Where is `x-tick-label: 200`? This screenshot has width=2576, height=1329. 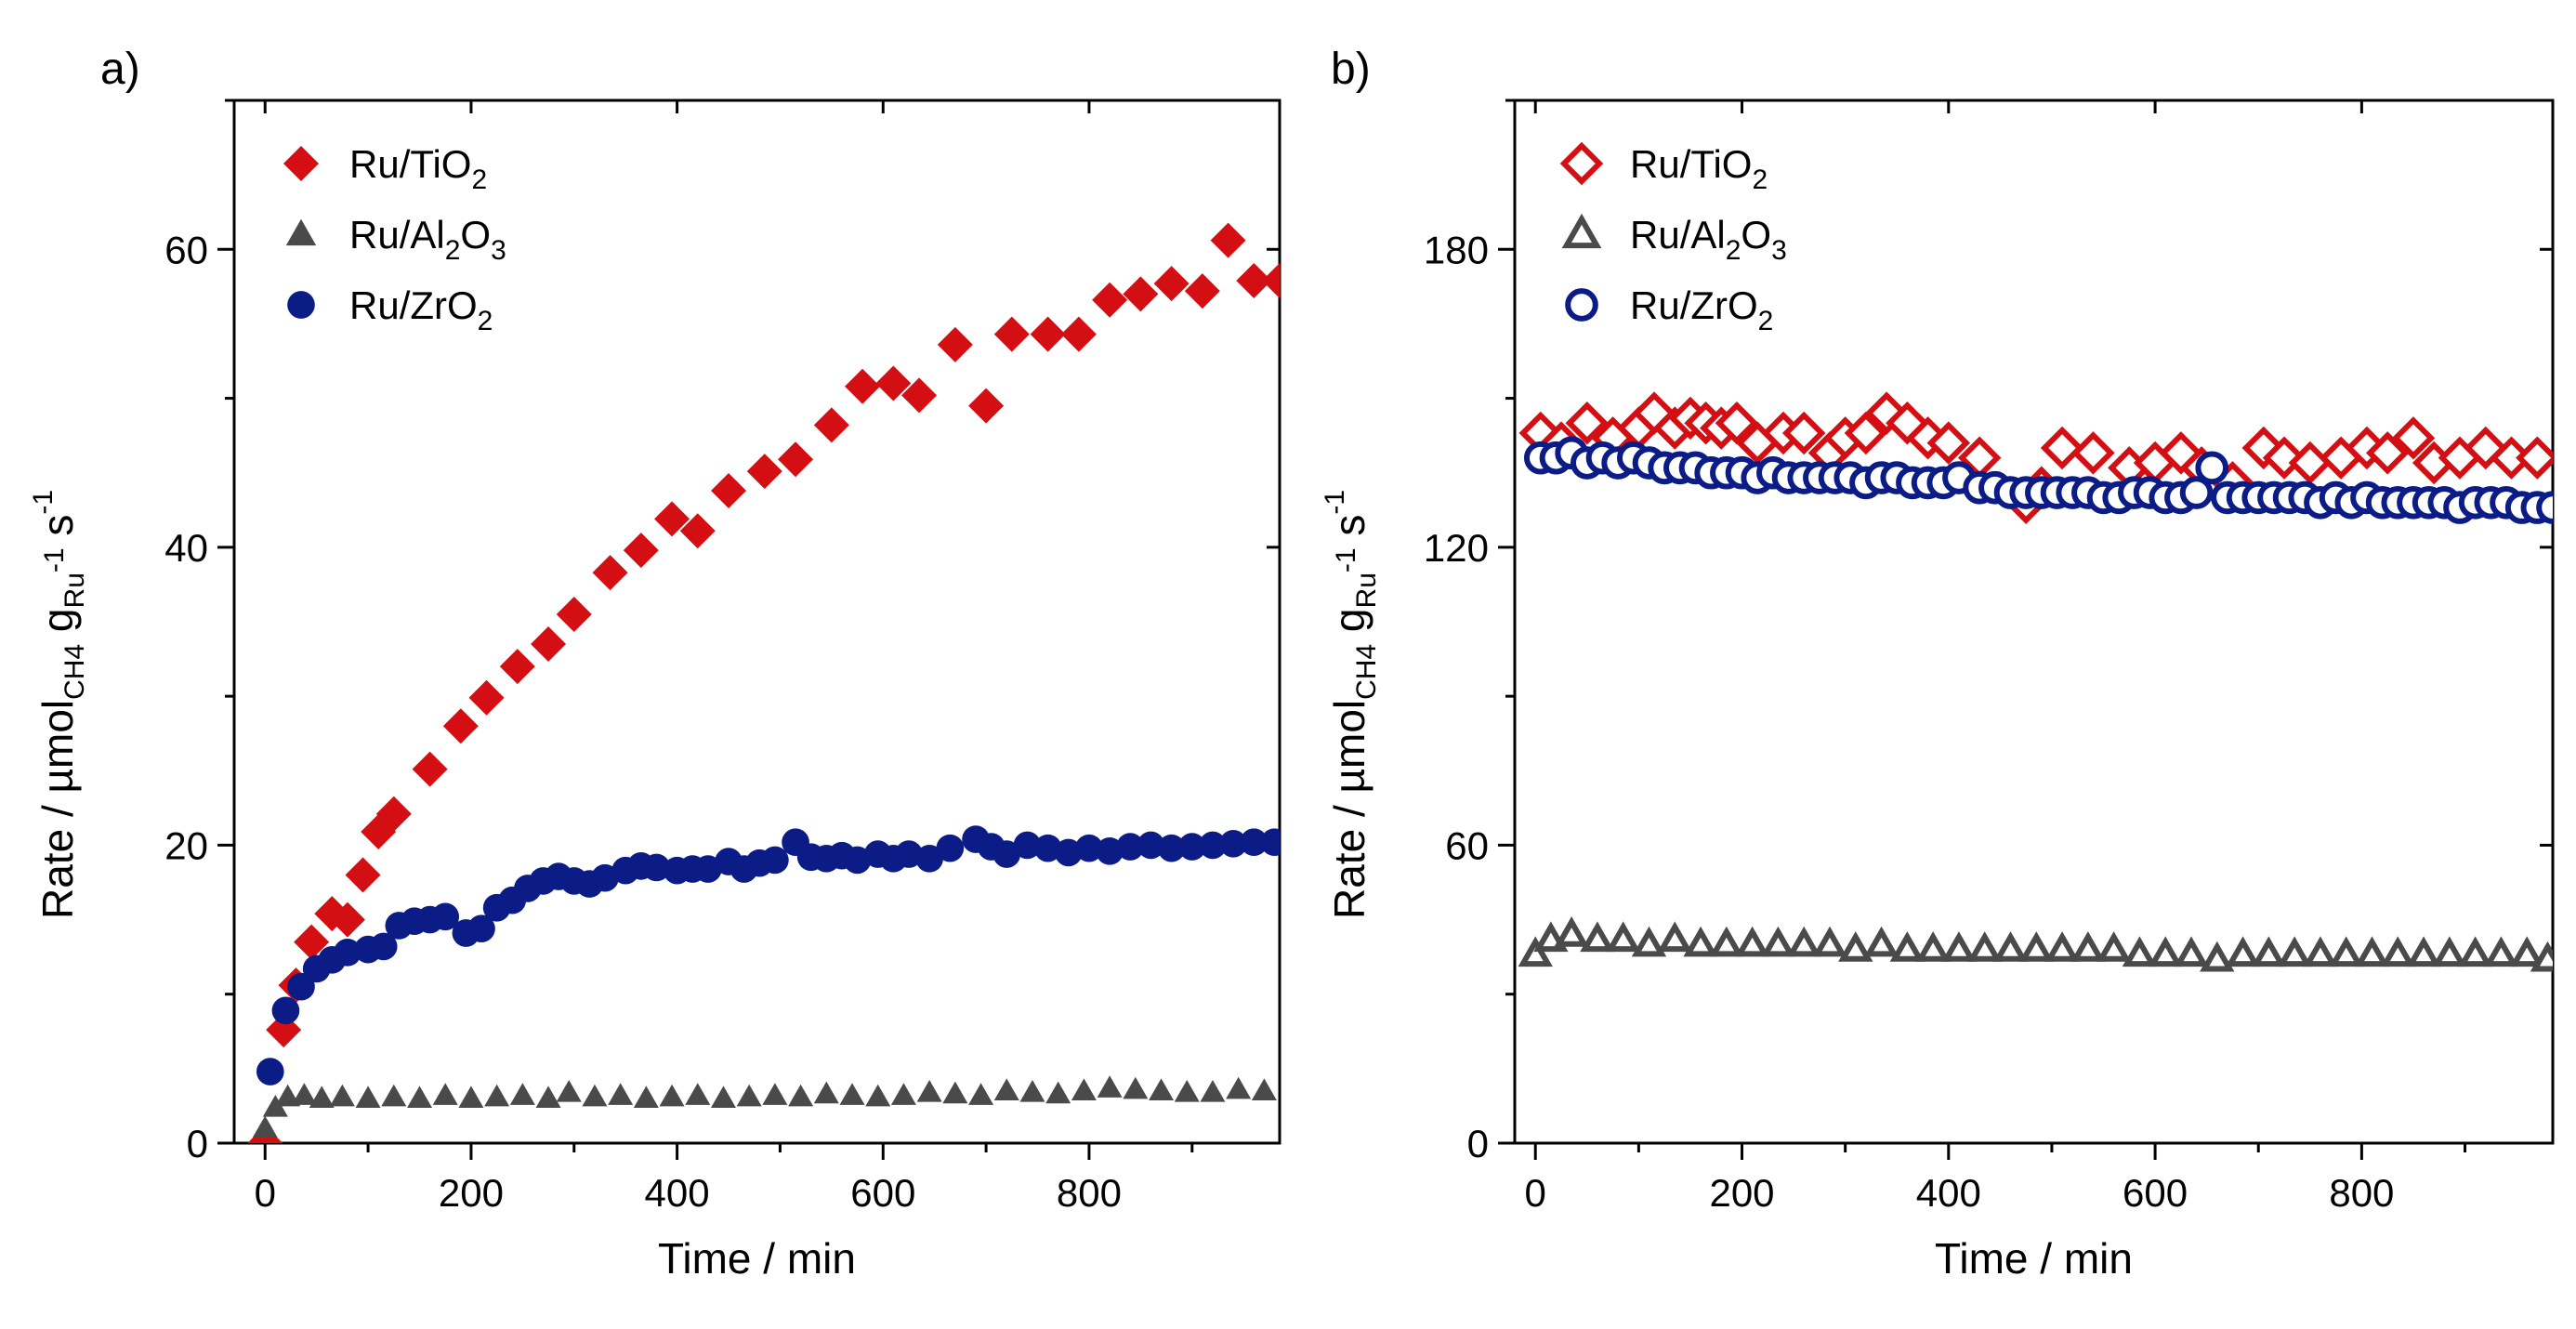 x-tick-label: 200 is located at coordinates (471, 1193).